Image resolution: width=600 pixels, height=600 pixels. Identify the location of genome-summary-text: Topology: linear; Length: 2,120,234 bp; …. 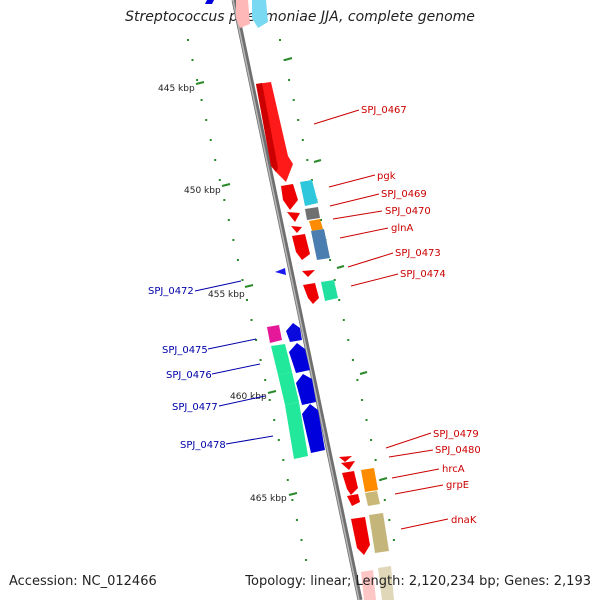
(418, 581).